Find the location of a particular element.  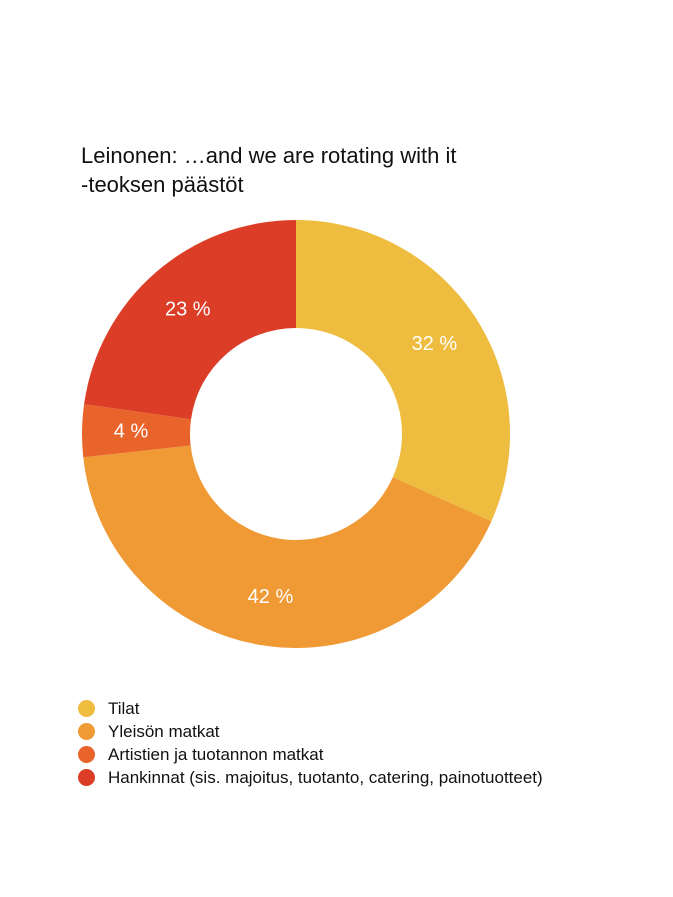

legend-label: Tilat is located at coordinates (124, 708).